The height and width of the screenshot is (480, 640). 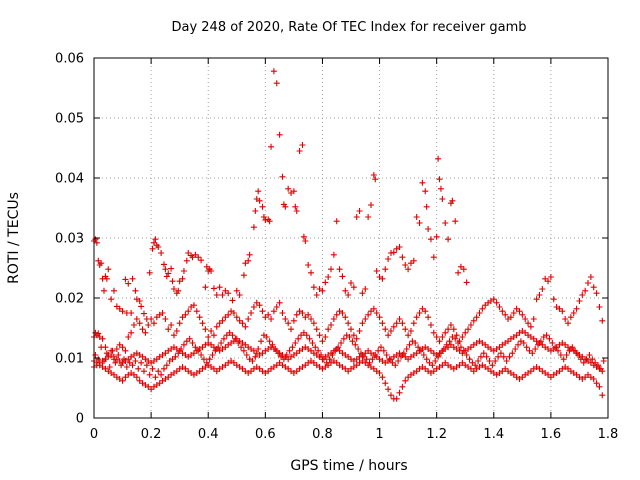 What do you see at coordinates (69, 179) in the screenshot?
I see `y-tick-label: 0.04` at bounding box center [69, 179].